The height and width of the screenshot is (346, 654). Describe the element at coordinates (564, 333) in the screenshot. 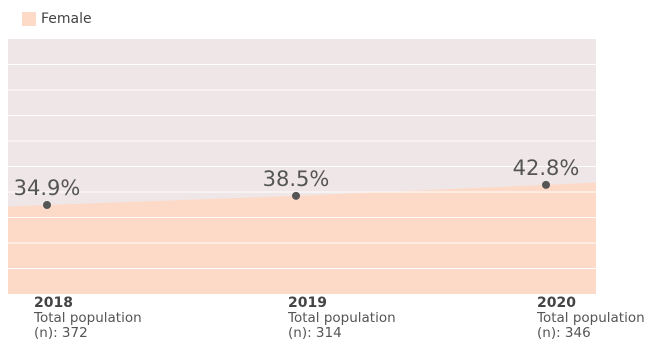

I see `x-label-count: (n): 346` at that location.